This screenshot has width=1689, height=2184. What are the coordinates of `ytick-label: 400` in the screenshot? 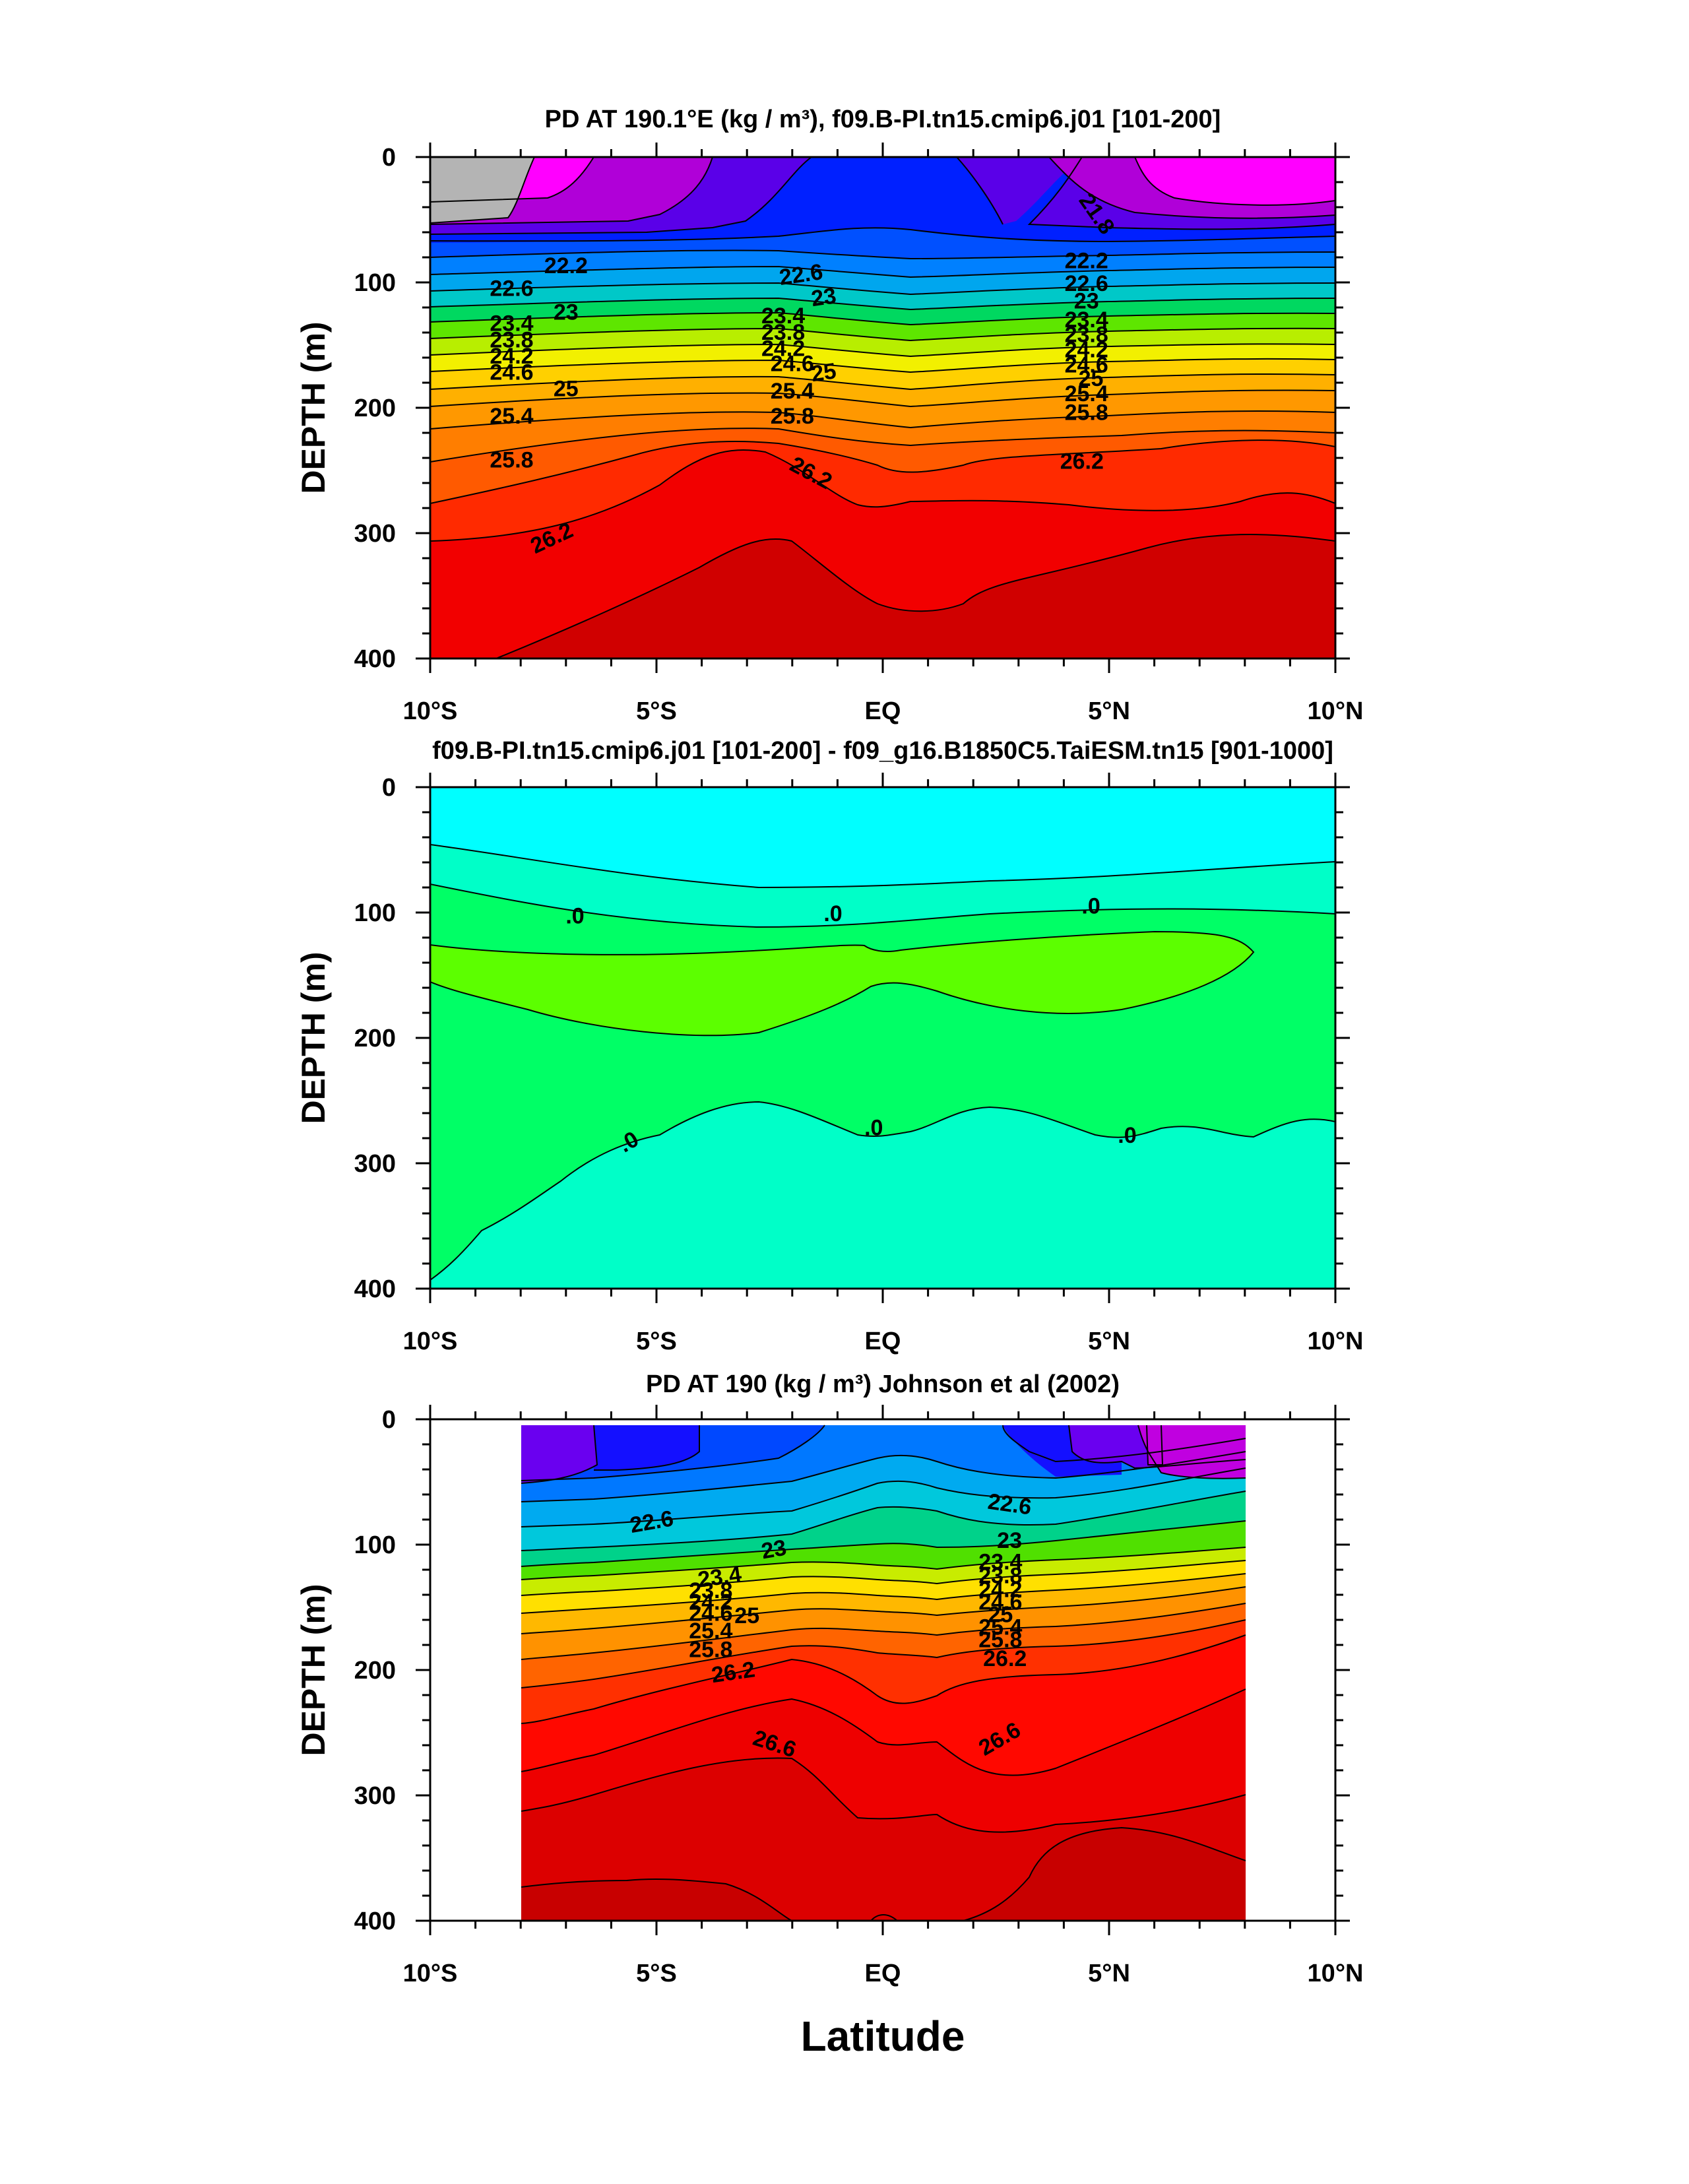 It's located at (375, 1289).